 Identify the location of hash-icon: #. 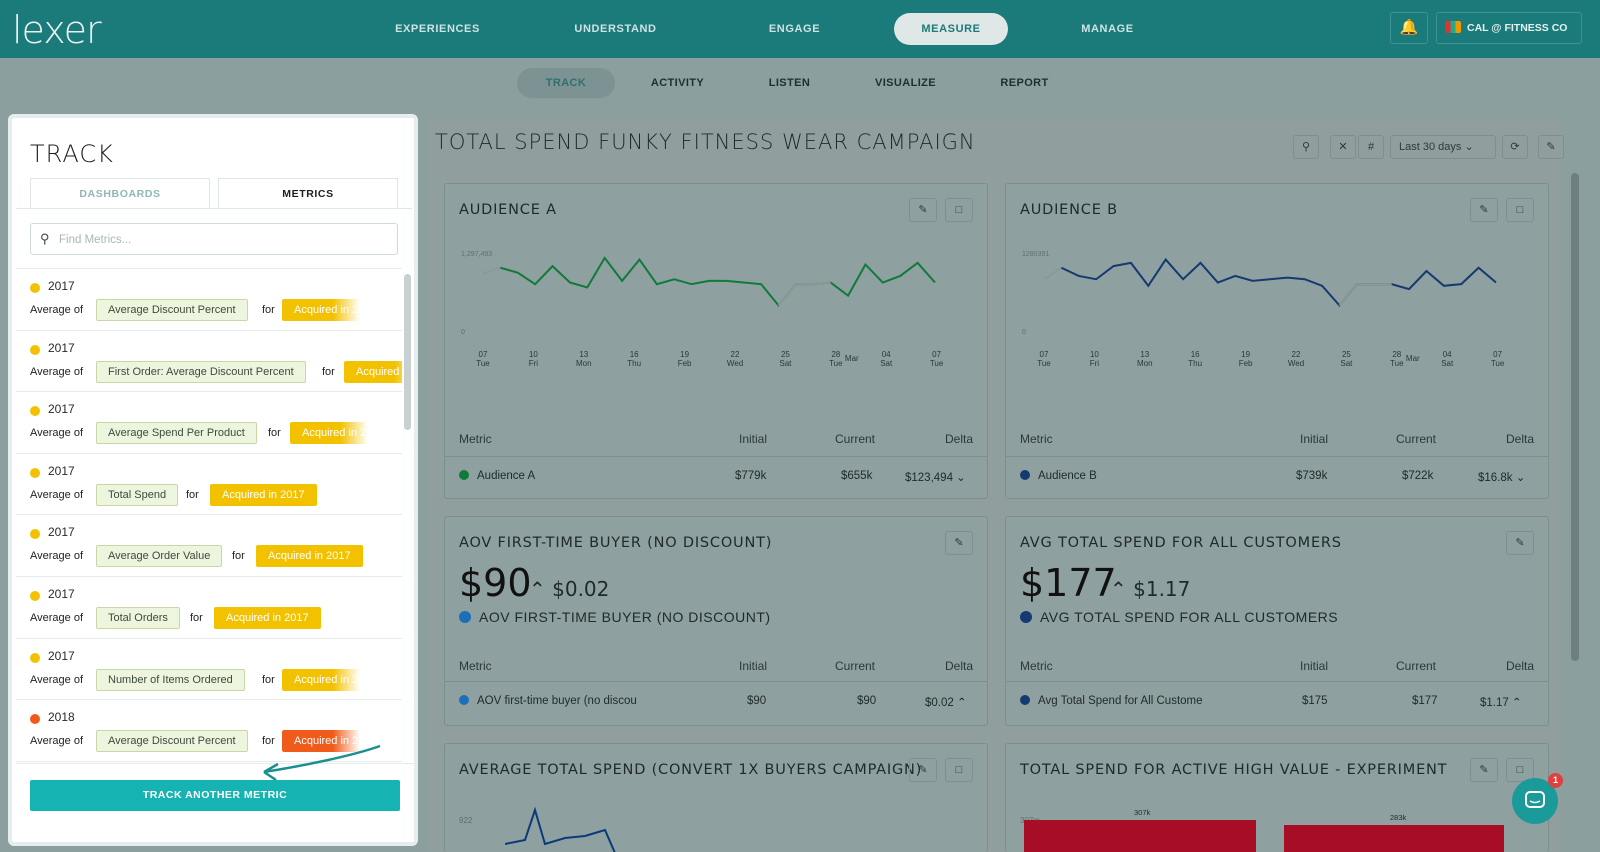
(1371, 147).